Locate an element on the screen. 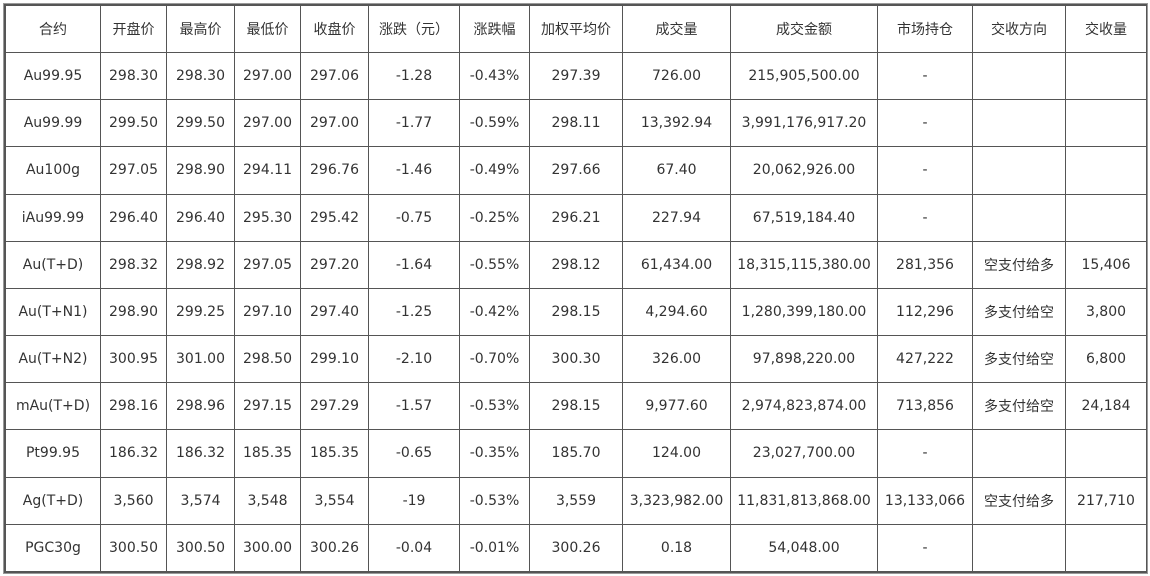  cell-open: 298.32 is located at coordinates (133, 264).